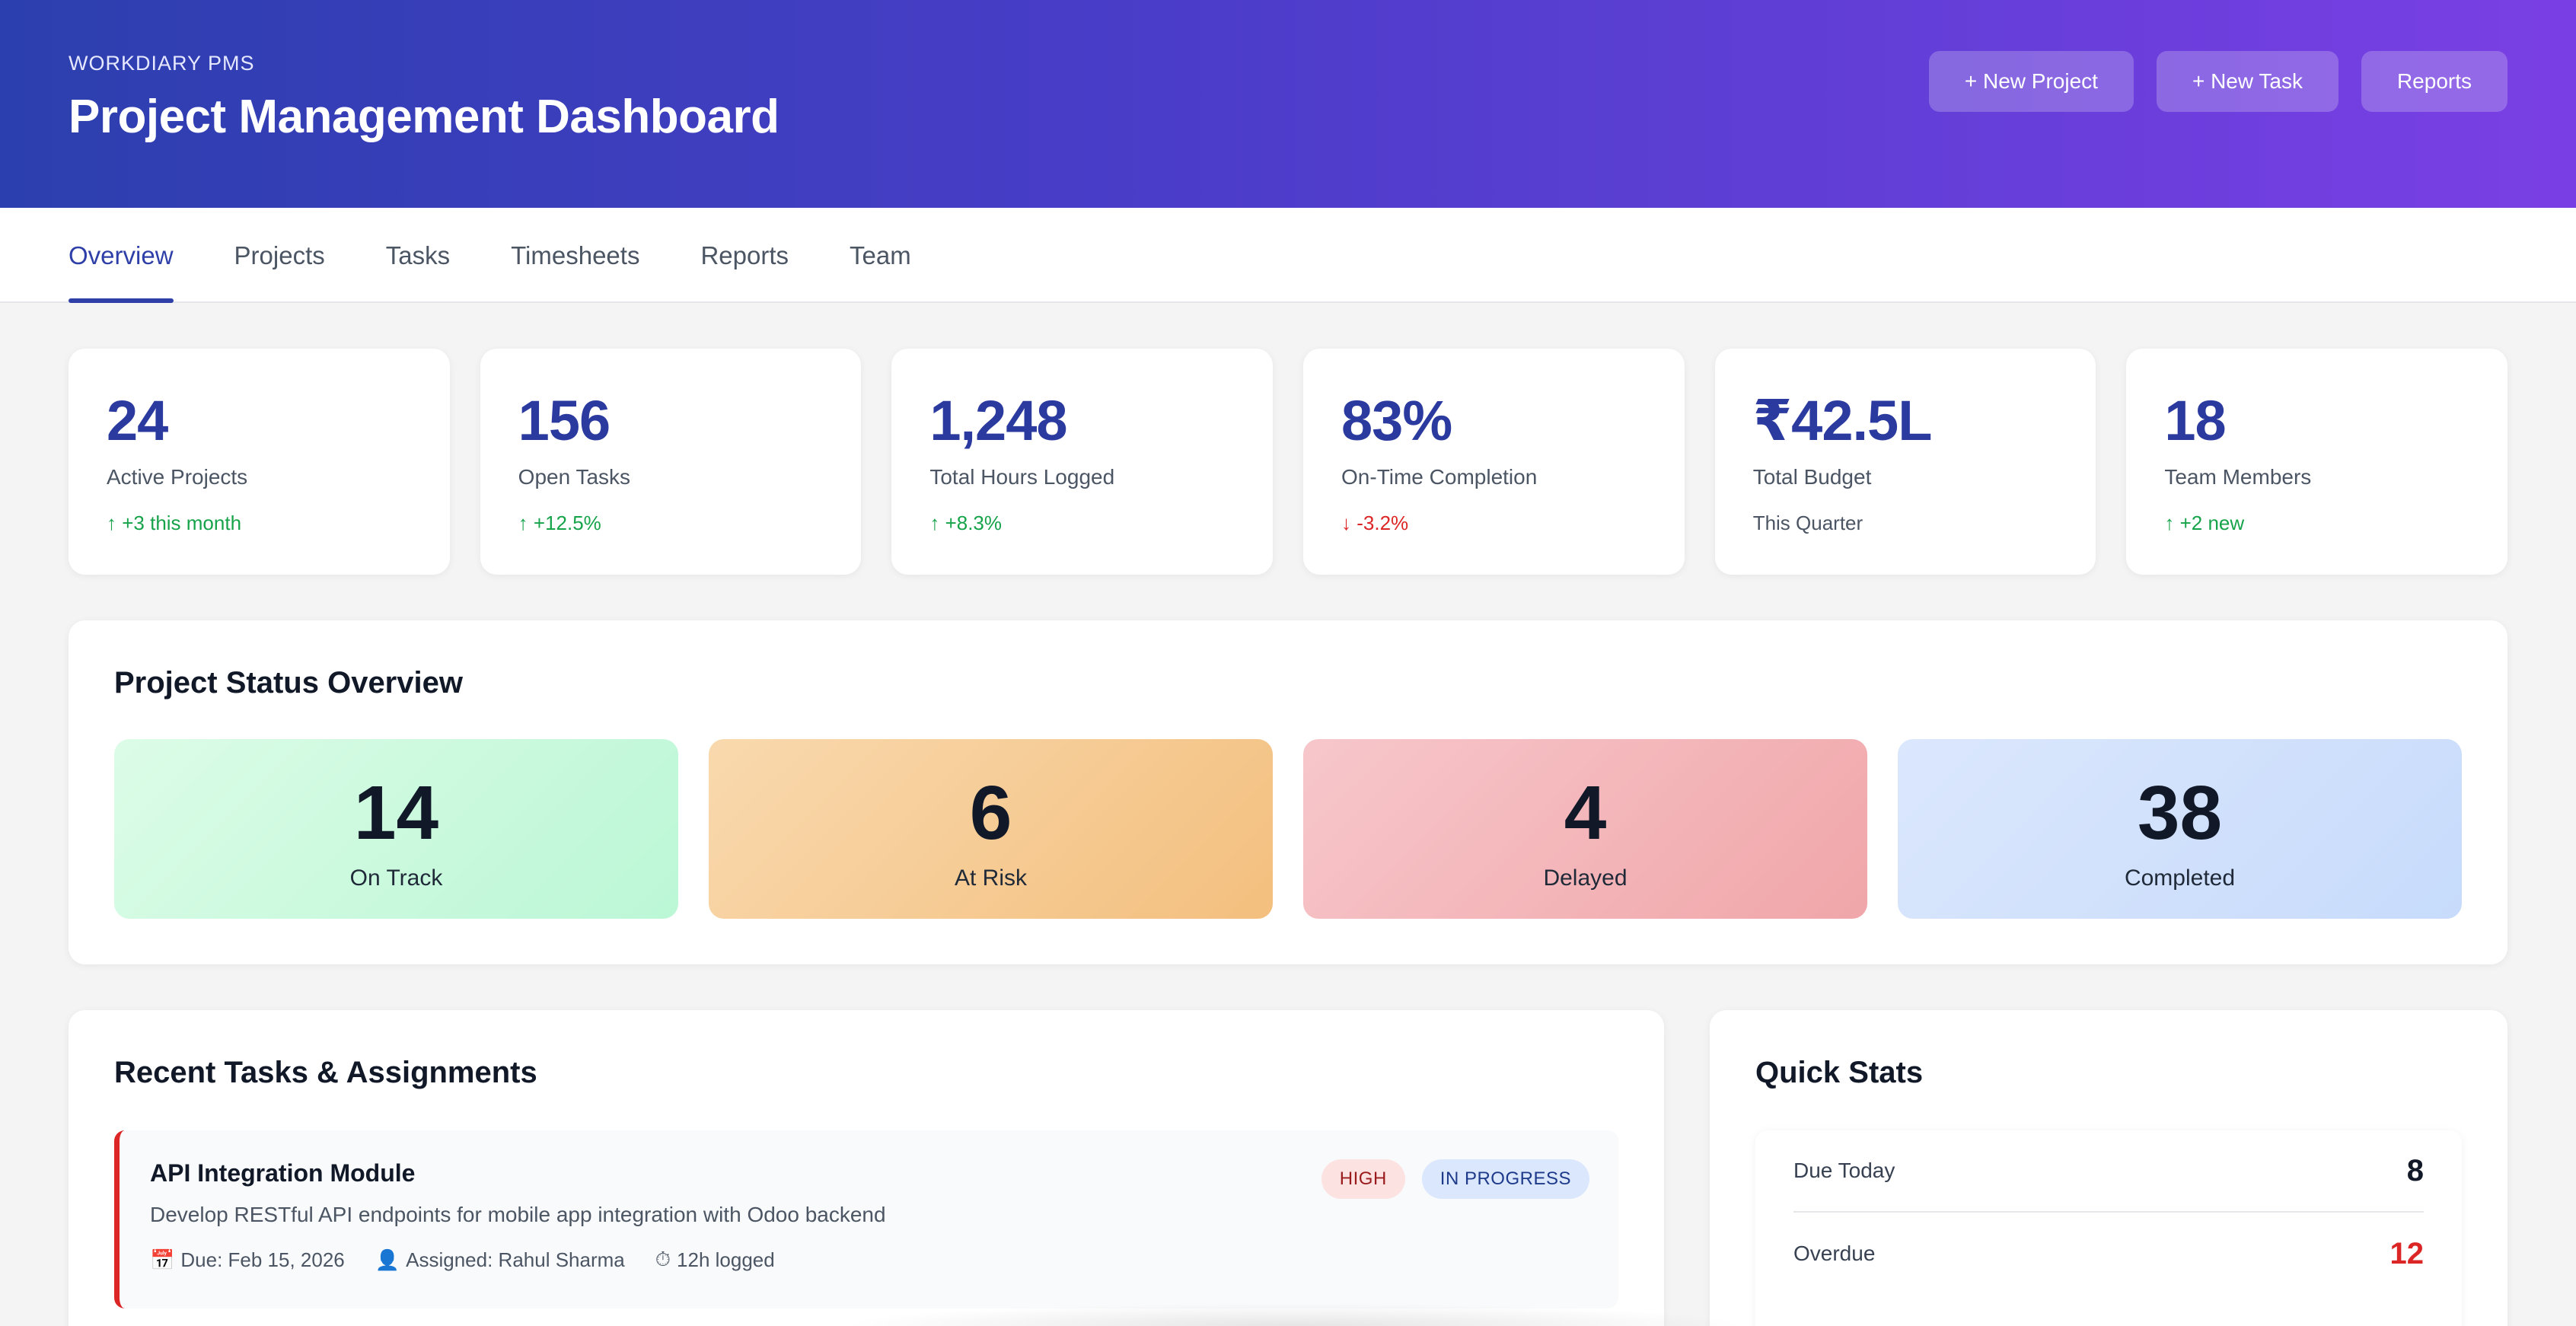  What do you see at coordinates (2180, 813) in the screenshot?
I see `status-value: 38` at bounding box center [2180, 813].